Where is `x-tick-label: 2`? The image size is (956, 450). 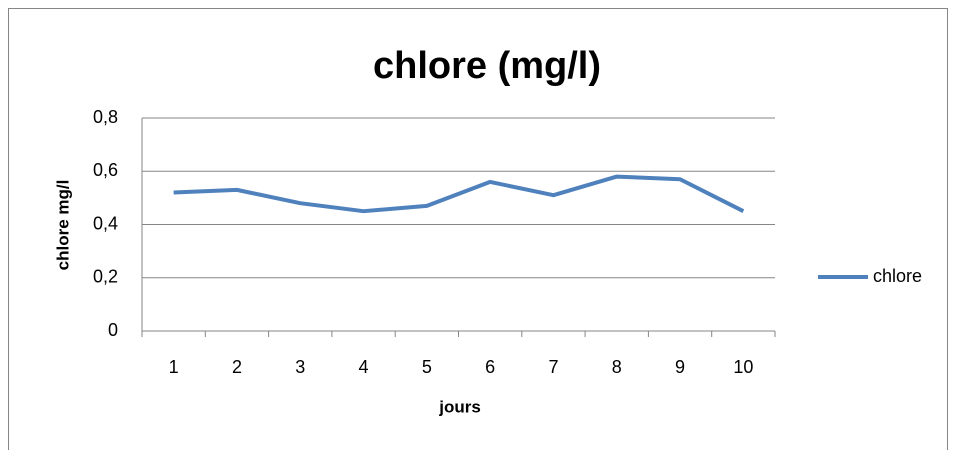 x-tick-label: 2 is located at coordinates (237, 367).